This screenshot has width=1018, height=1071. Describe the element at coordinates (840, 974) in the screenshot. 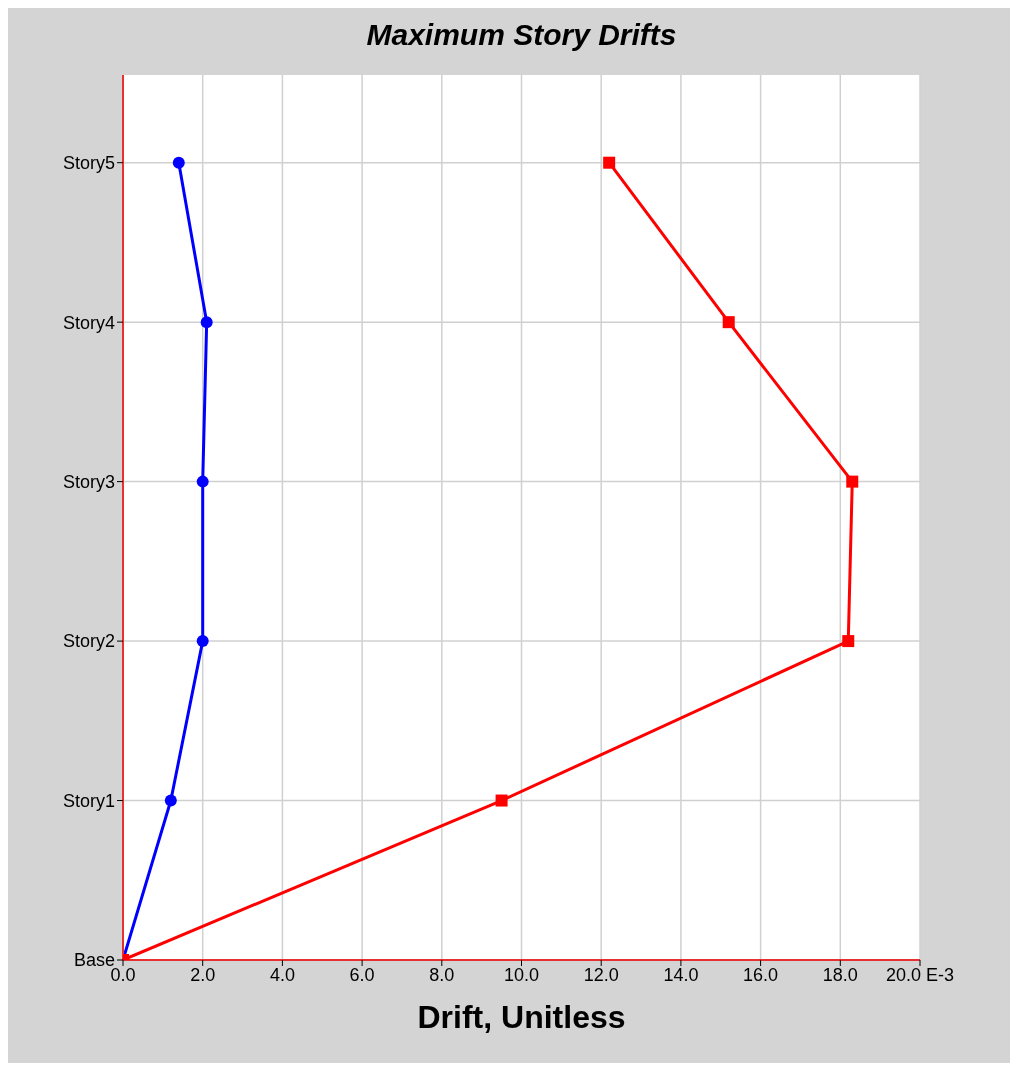

I see `x-tick-label: 18.0` at that location.